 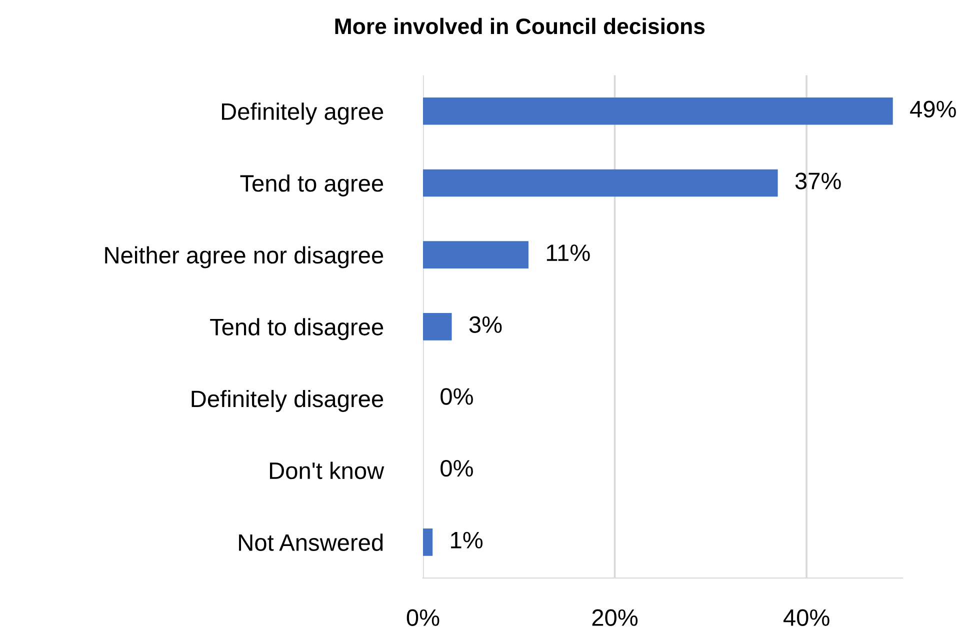 I want to click on y-tick-label: Tend to agree, so click(x=312, y=185).